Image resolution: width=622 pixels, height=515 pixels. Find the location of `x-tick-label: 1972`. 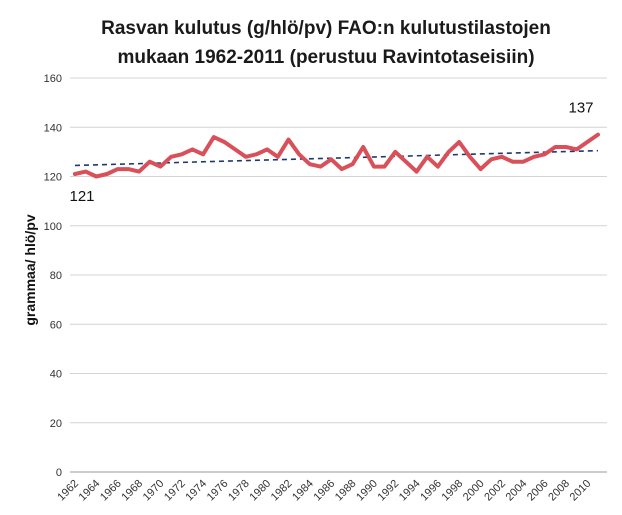

x-tick-label: 1972 is located at coordinates (175, 491).